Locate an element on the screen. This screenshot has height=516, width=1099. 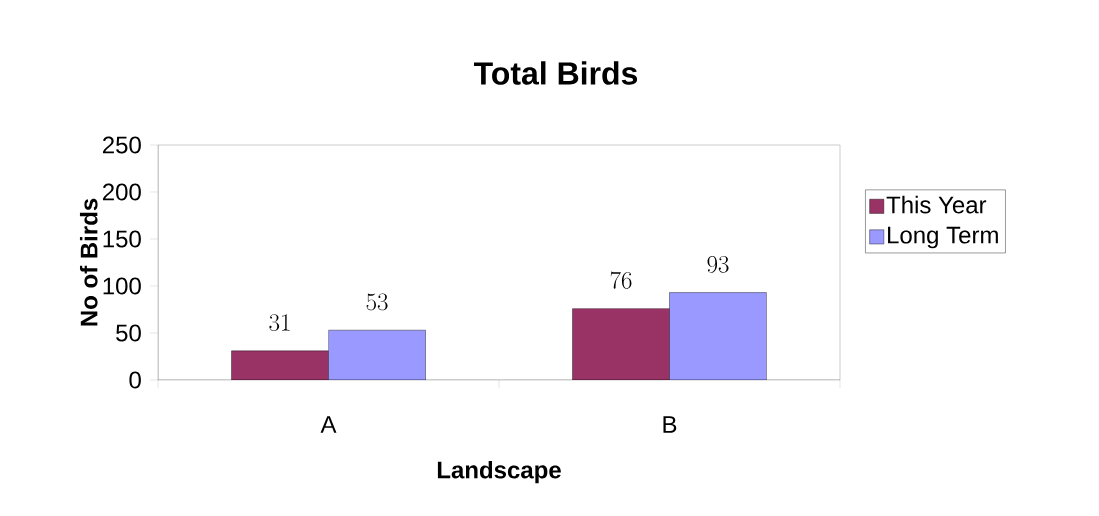
y-tick-label: 150 is located at coordinates (122, 239).